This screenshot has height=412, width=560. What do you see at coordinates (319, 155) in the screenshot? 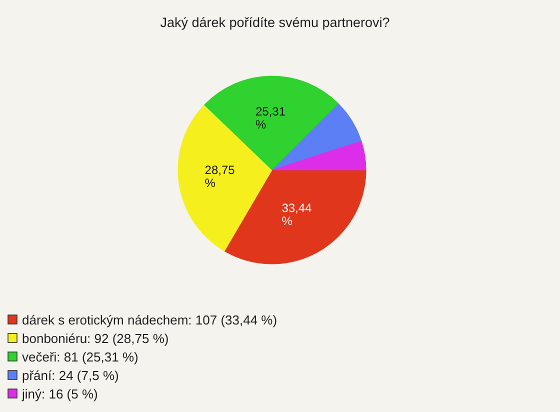
I see `pie-slice` at bounding box center [319, 155].